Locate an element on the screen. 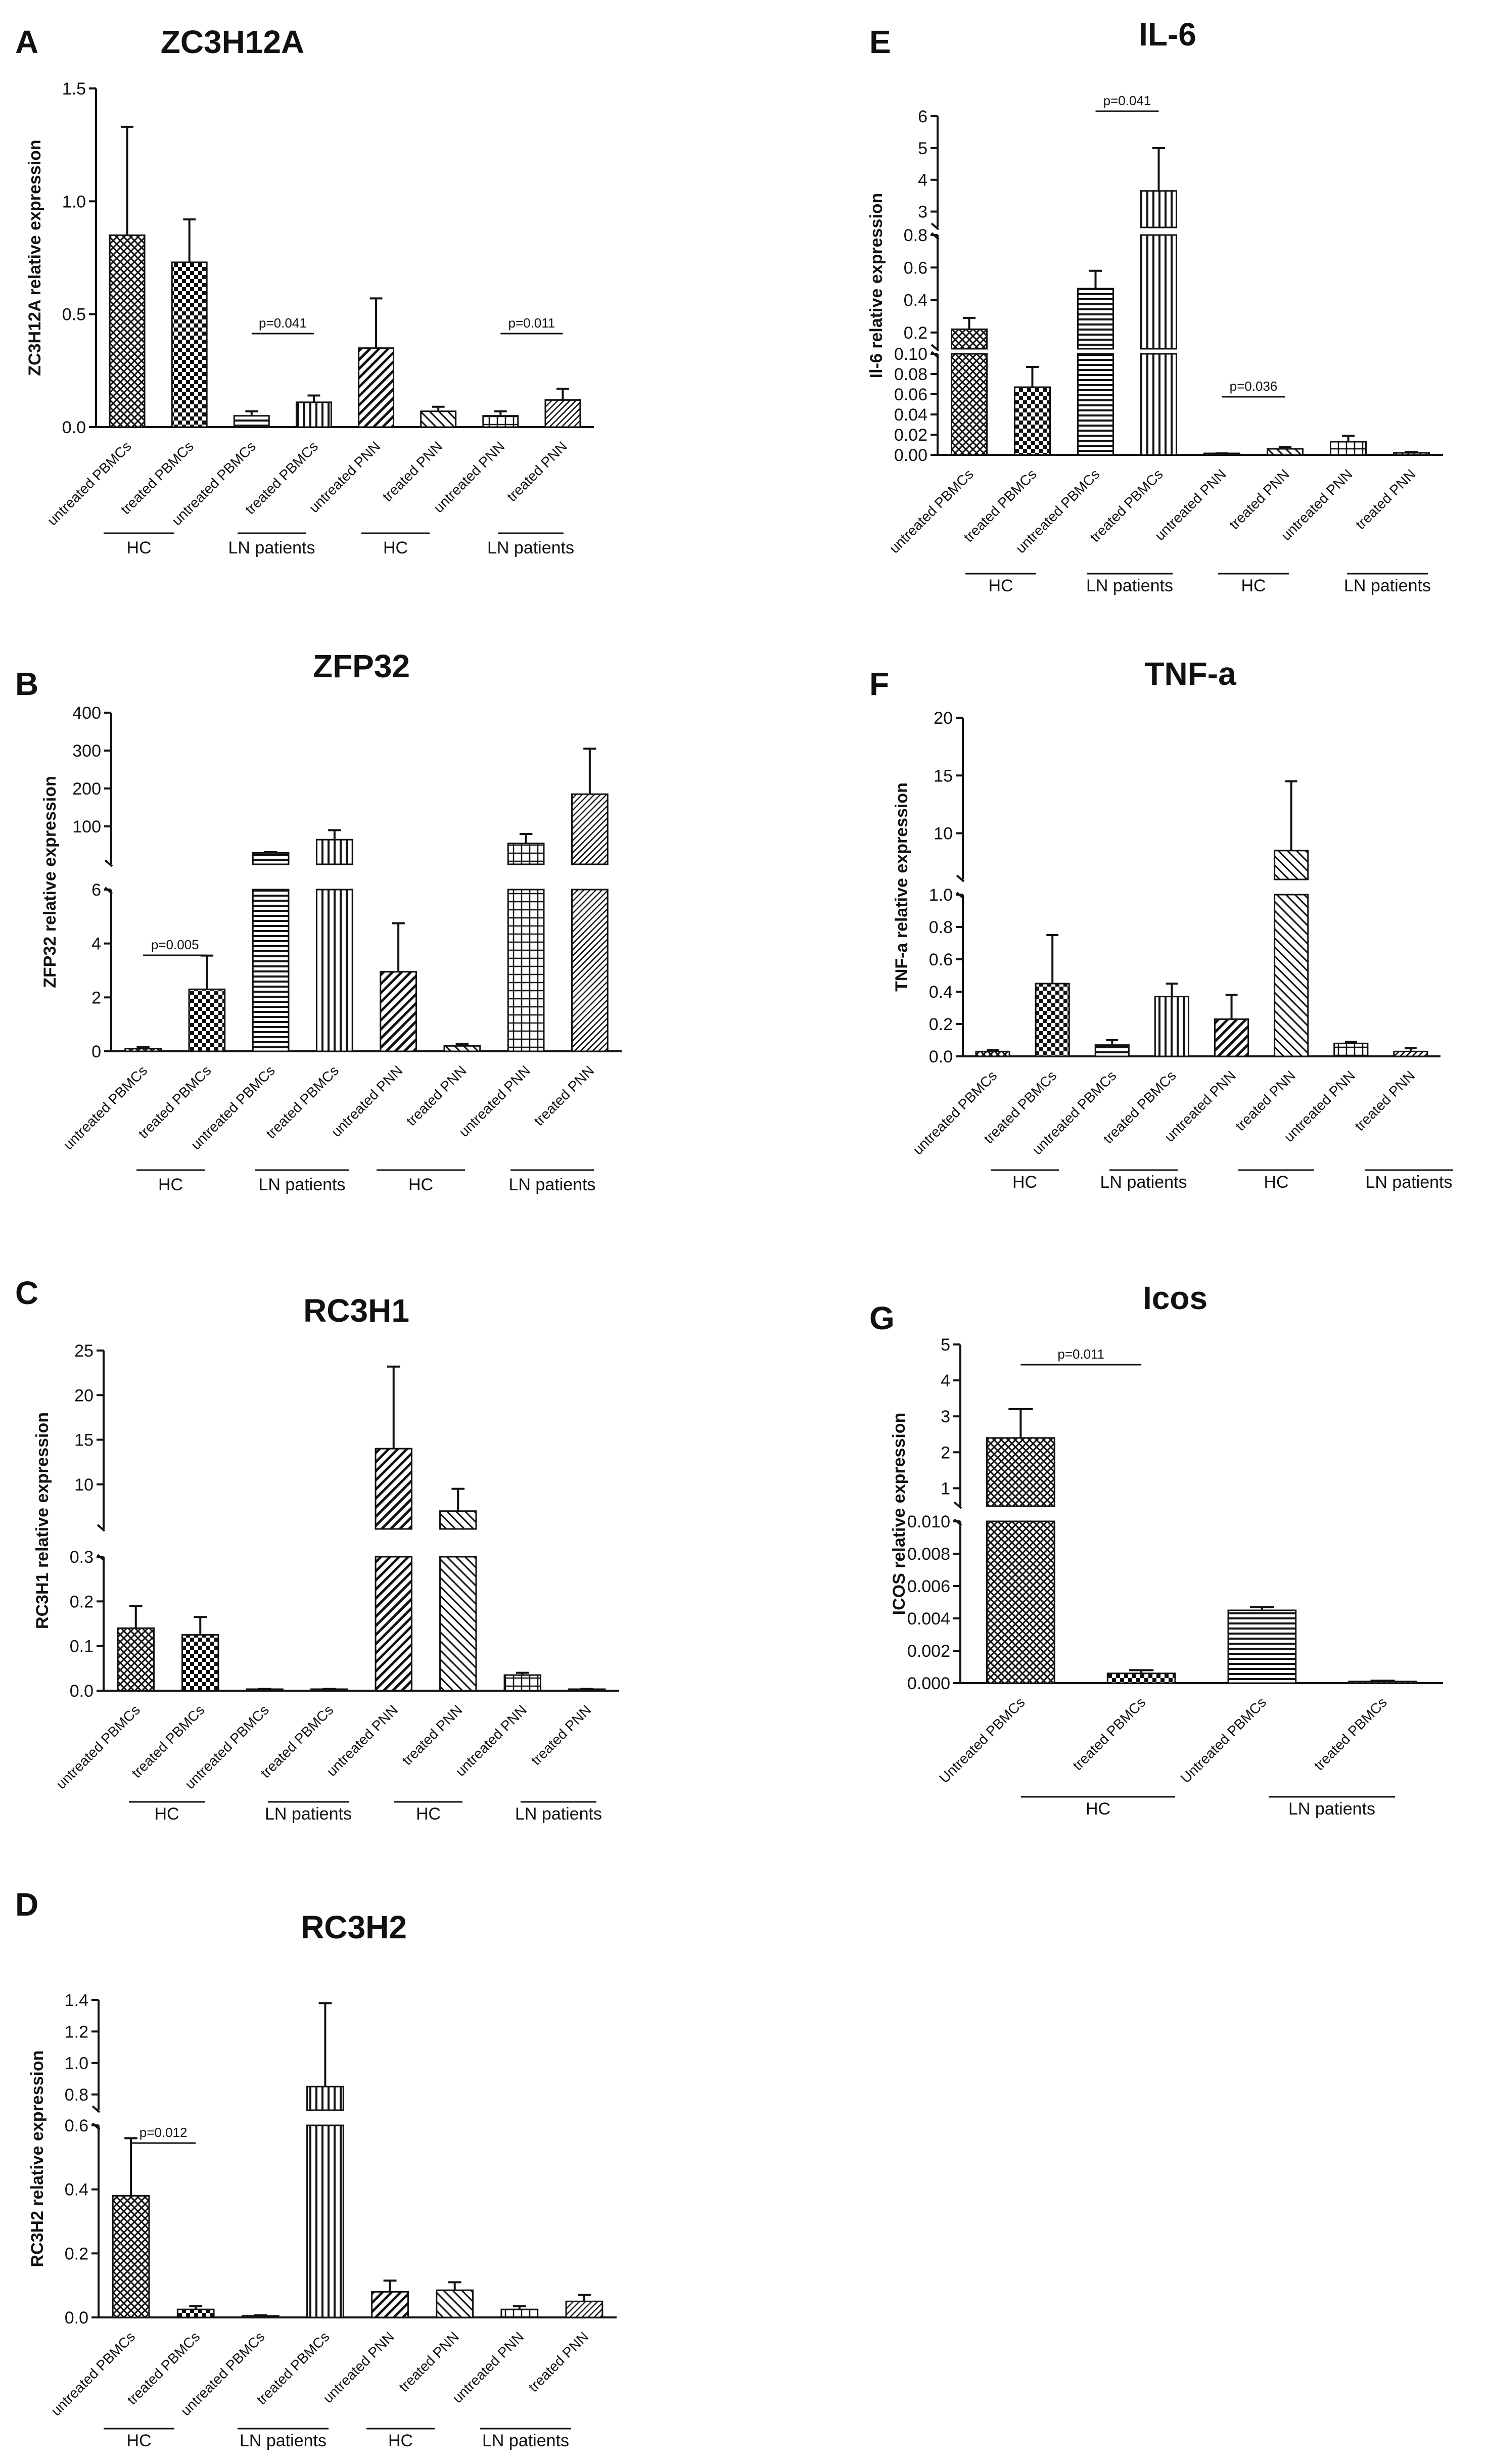 The image size is (1487, 2464). y-tick-label: 1.5 is located at coordinates (74, 89).